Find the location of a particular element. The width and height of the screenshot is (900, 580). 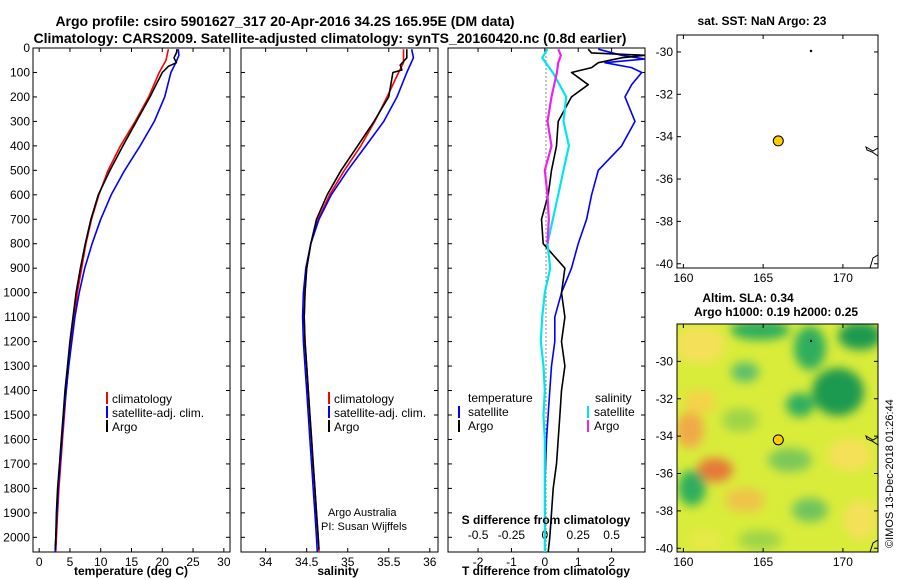

y-tick-label: 600 is located at coordinates (20, 195).